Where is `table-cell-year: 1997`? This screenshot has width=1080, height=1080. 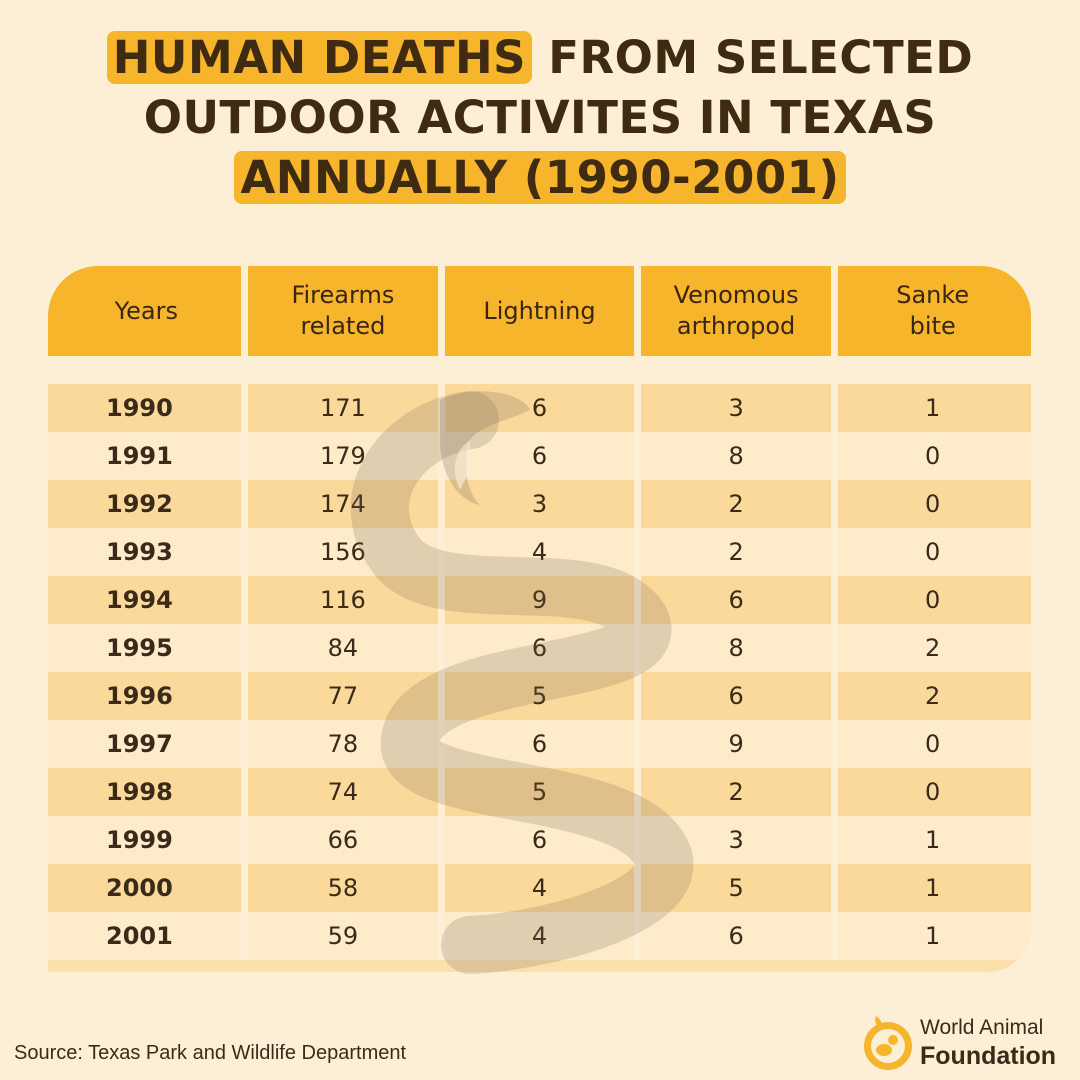
table-cell-year: 1997 is located at coordinates (139, 744).